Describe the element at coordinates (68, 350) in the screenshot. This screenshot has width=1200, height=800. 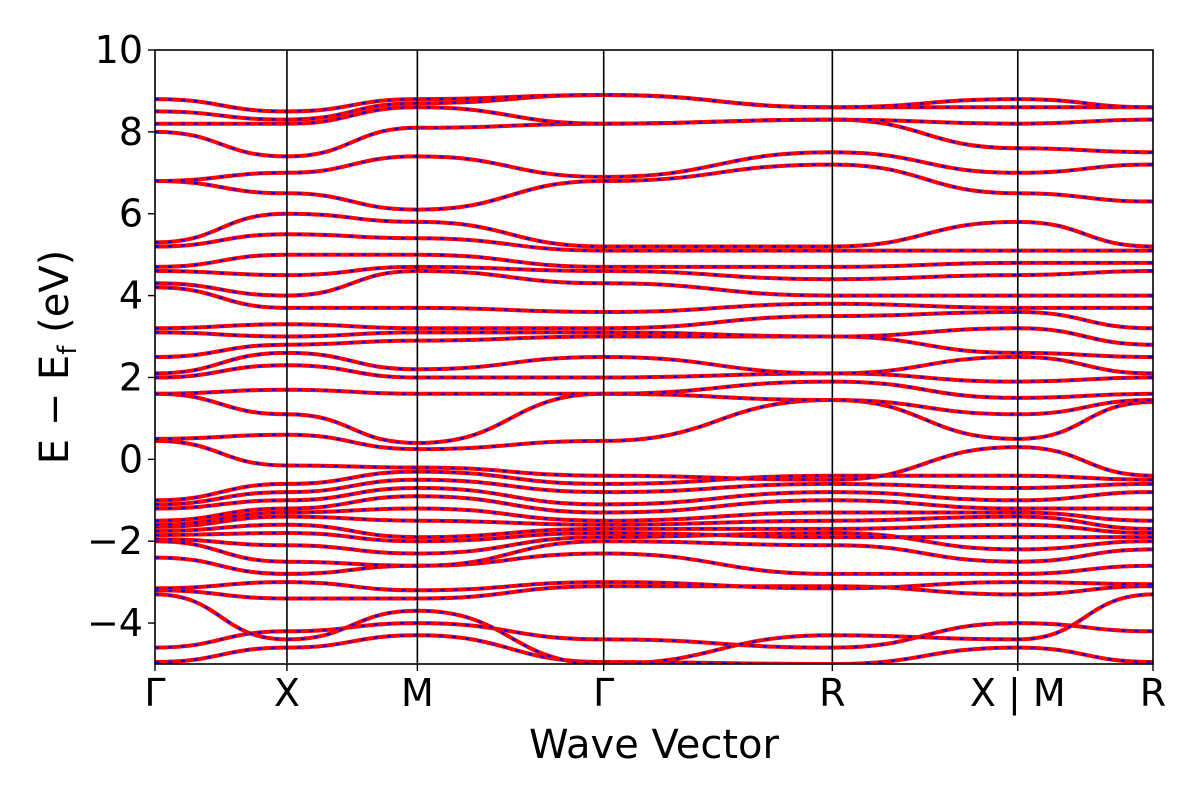
I see `y-axis-label-sub: f` at that location.